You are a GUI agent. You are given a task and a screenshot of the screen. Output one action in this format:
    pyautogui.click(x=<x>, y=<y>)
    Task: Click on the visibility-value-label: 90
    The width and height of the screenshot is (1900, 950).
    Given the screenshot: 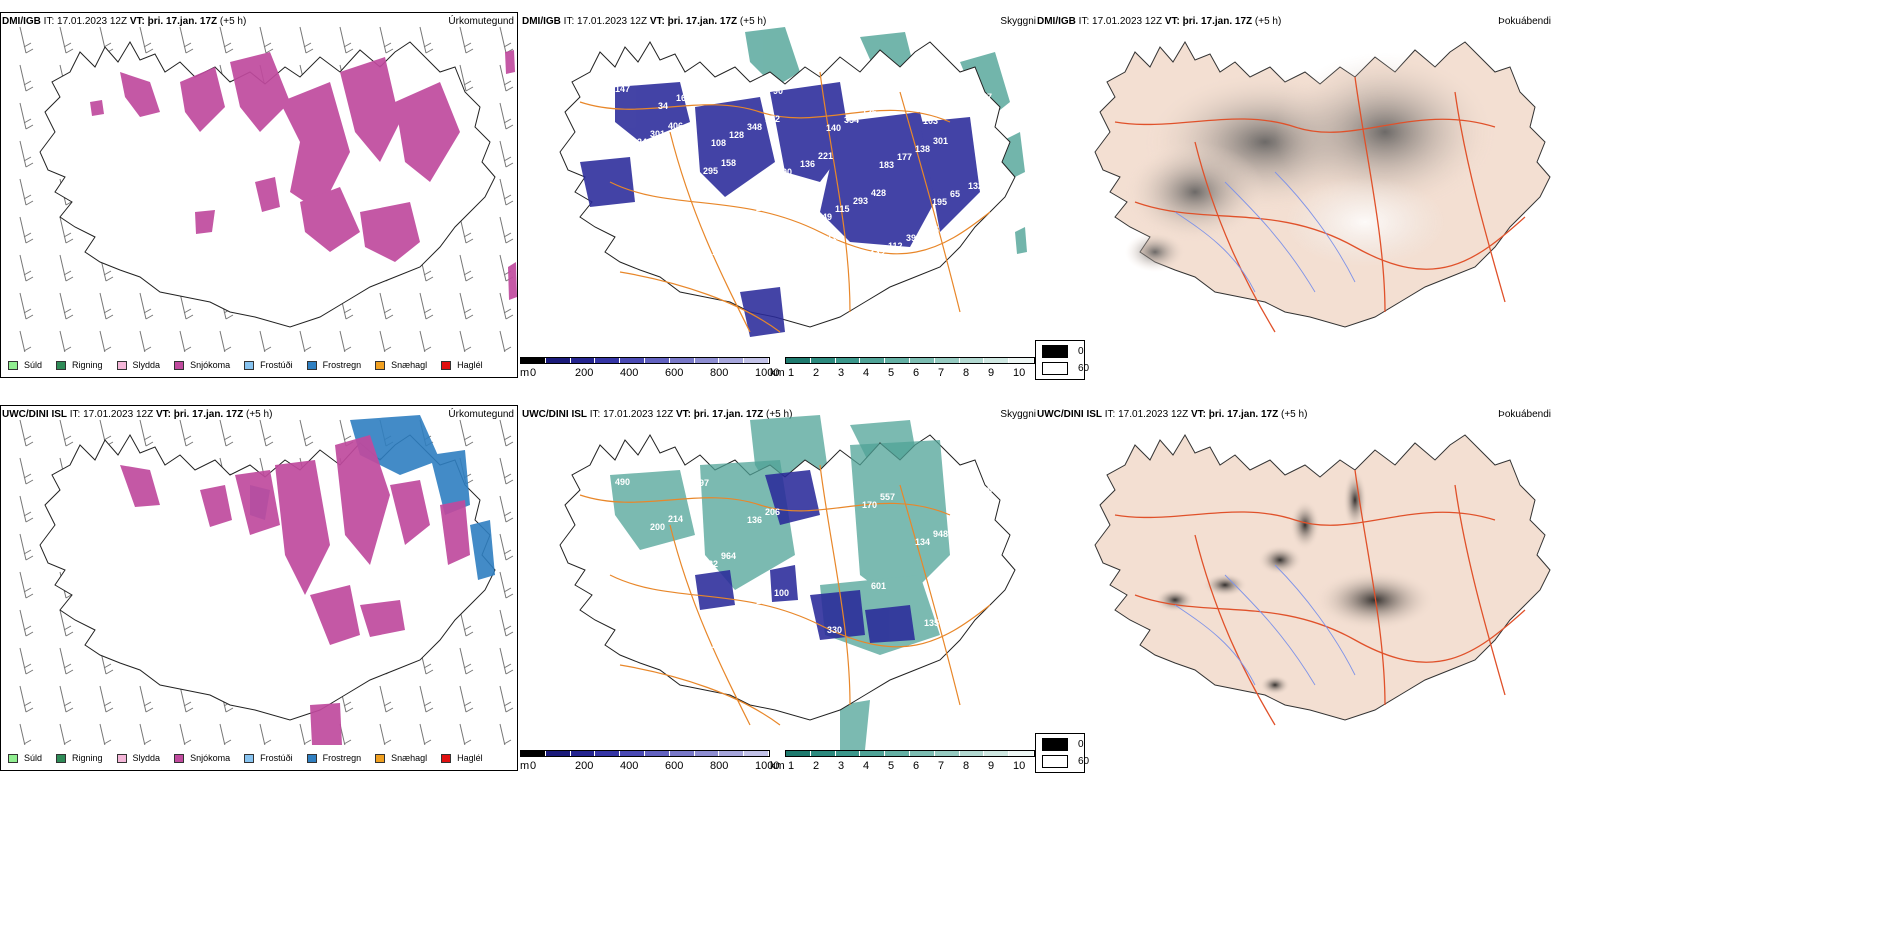 What is the action you would take?
    pyautogui.click(x=787, y=172)
    